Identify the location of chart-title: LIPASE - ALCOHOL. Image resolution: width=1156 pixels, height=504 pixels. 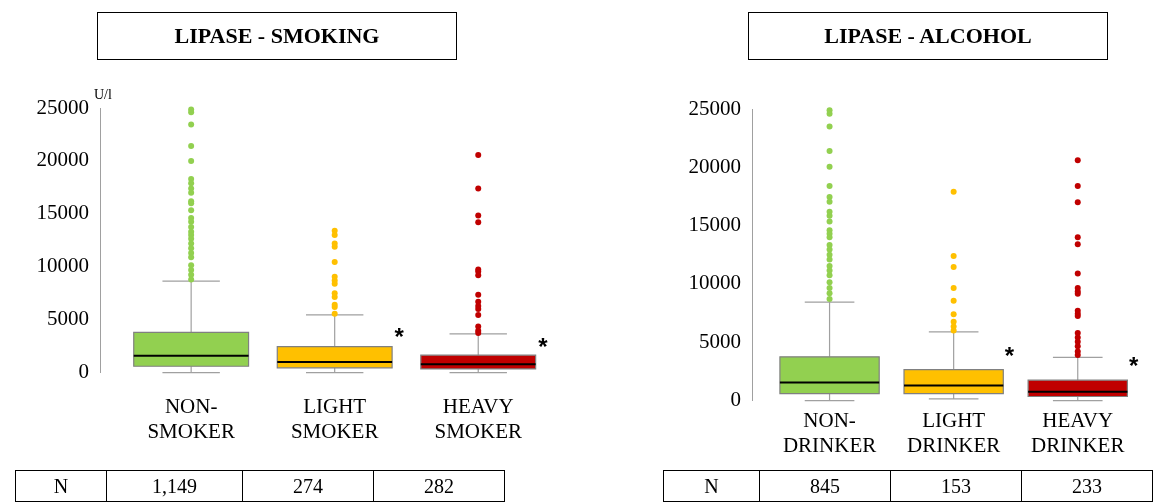
(928, 36).